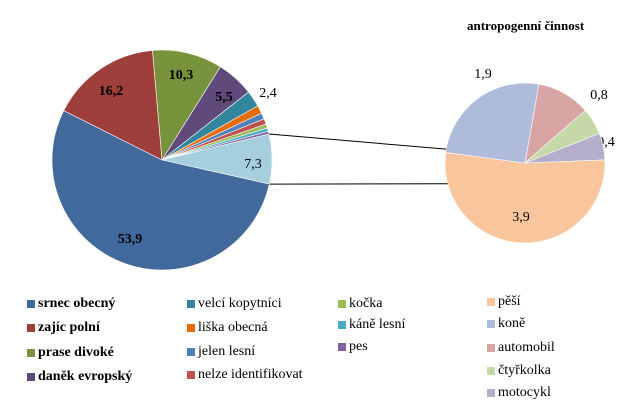 Image resolution: width=639 pixels, height=404 pixels. I want to click on legend-item: pěší, so click(504, 302).